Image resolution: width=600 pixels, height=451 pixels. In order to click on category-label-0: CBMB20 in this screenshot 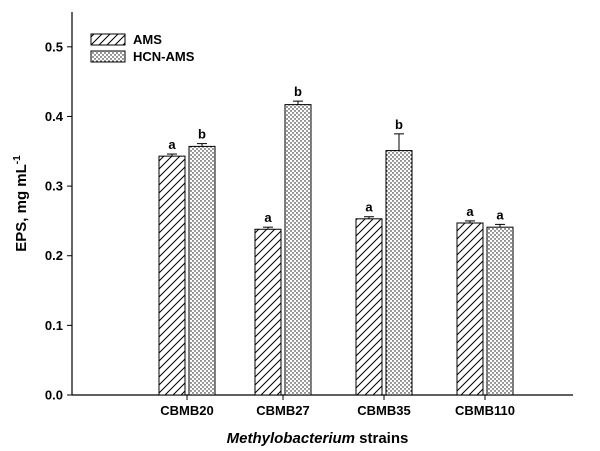, I will do `click(186, 410)`.